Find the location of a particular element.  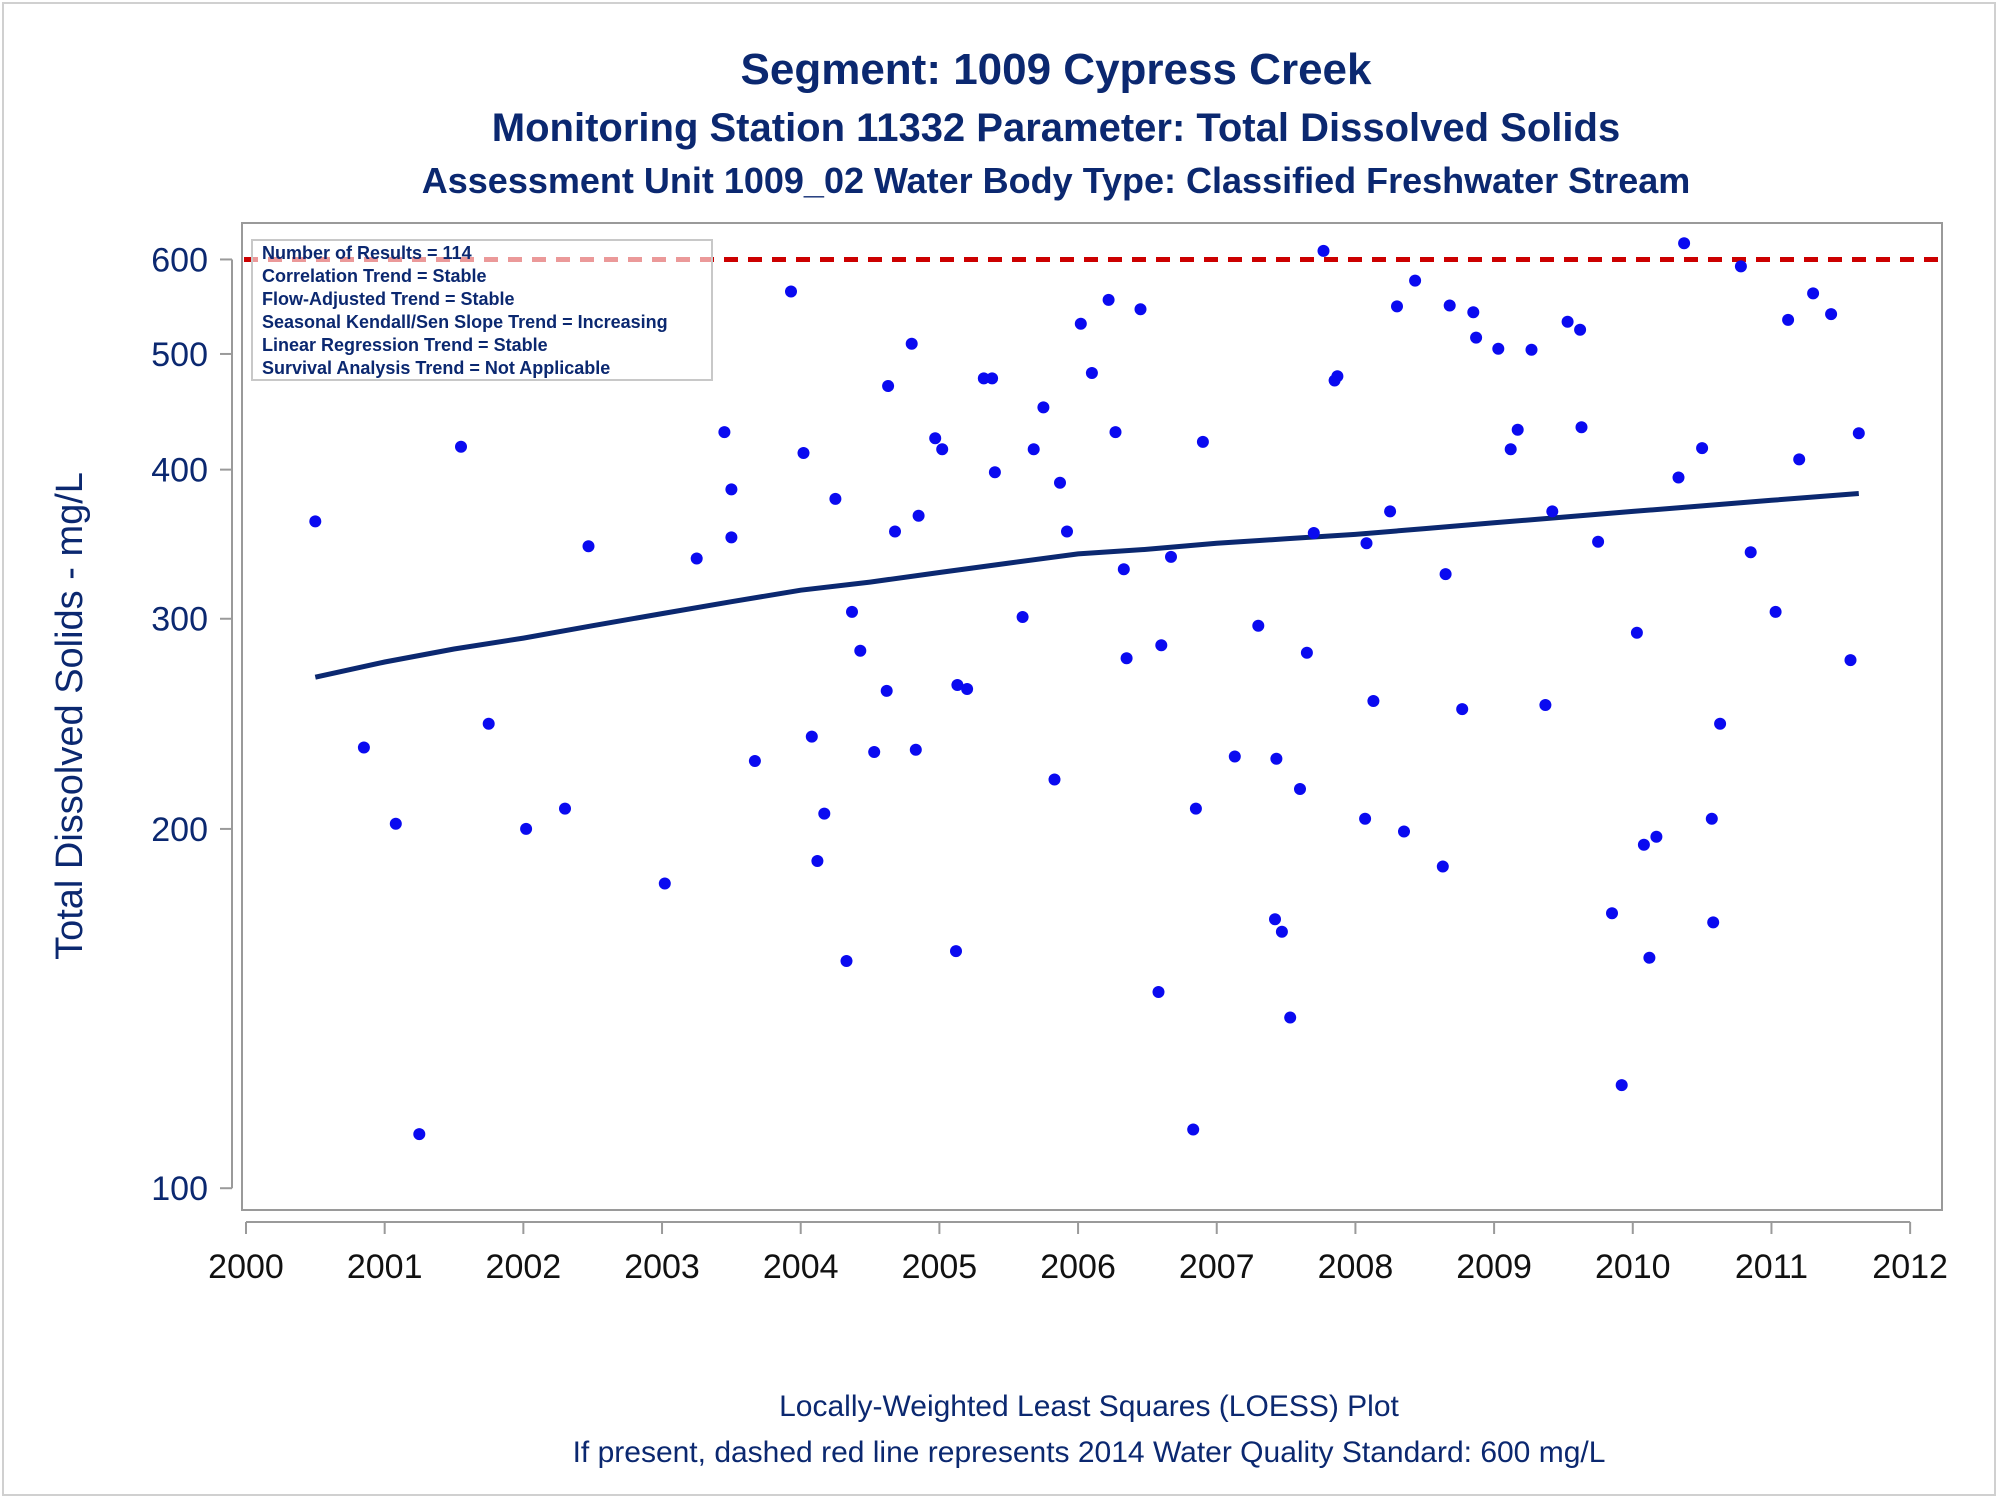

x-tick-label: 2006 is located at coordinates (1078, 1267).